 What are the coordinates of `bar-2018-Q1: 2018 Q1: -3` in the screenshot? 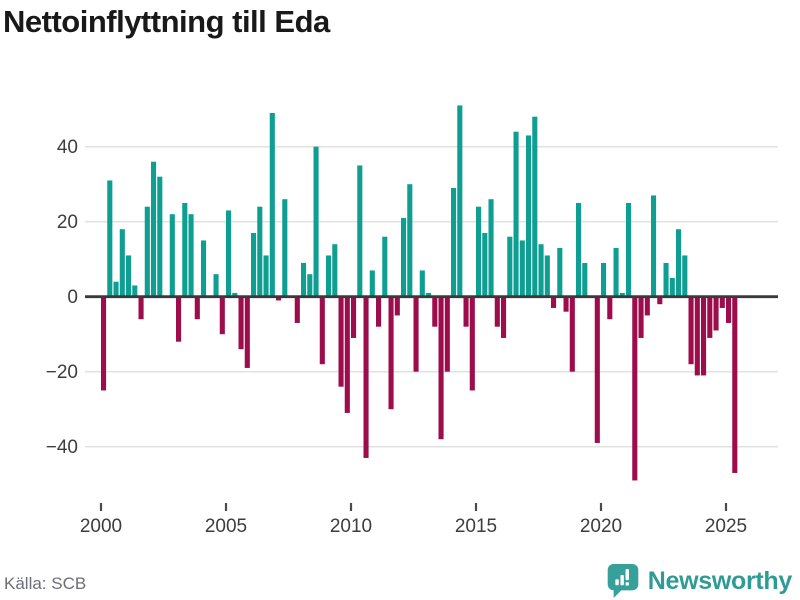 It's located at (554, 302).